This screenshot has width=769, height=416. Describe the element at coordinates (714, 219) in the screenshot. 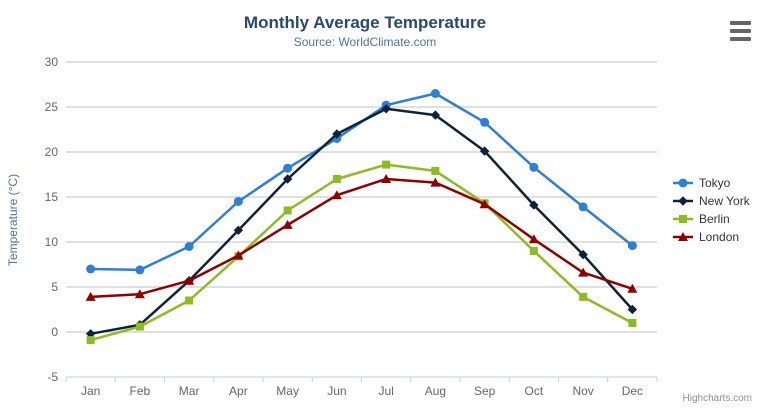

I see `legend-label: Berlin` at that location.